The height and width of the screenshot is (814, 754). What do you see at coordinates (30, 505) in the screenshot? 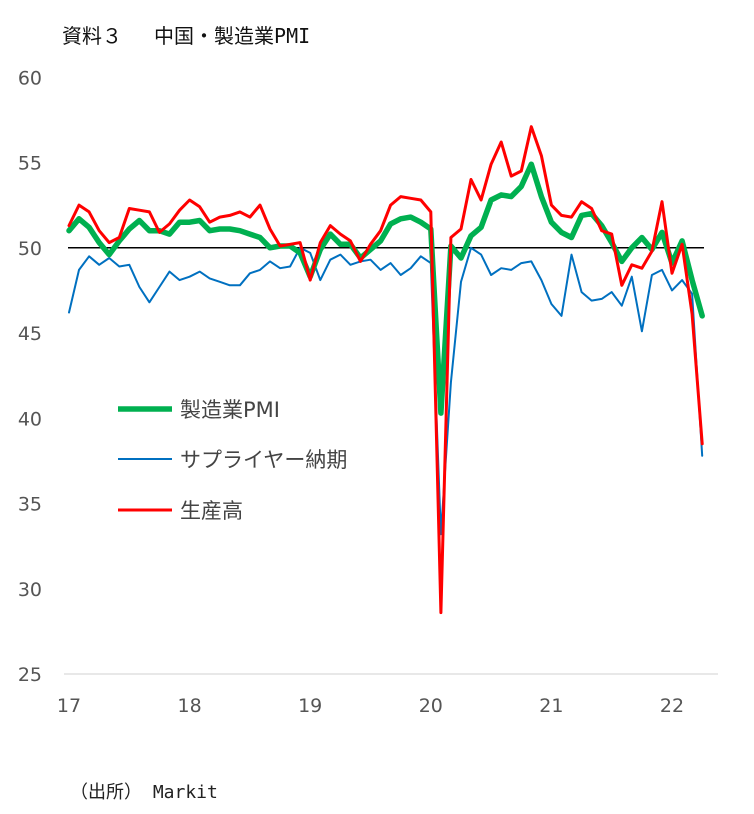
I see `y-tick-label-35: 35` at bounding box center [30, 505].